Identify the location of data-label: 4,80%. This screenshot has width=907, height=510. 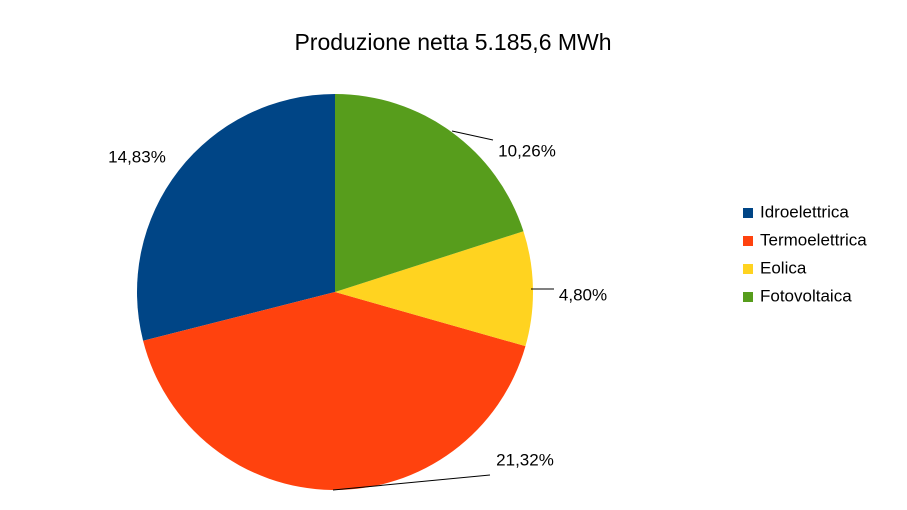
(583, 294).